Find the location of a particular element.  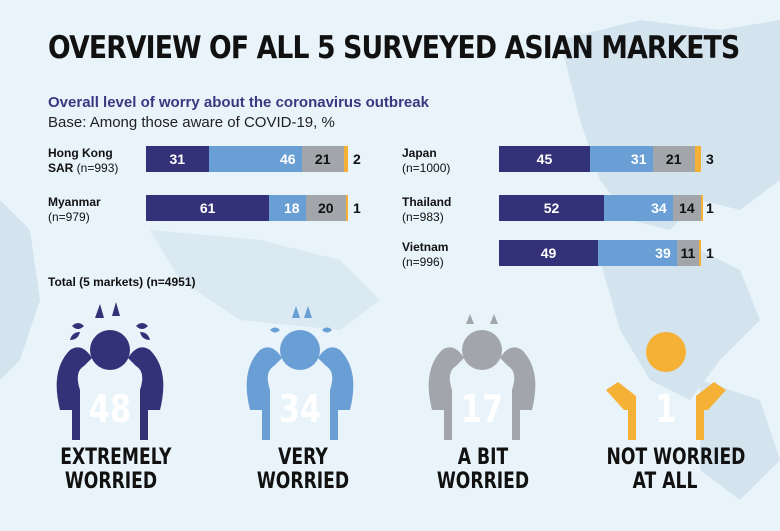

extremely-segment: 61 is located at coordinates (208, 208).